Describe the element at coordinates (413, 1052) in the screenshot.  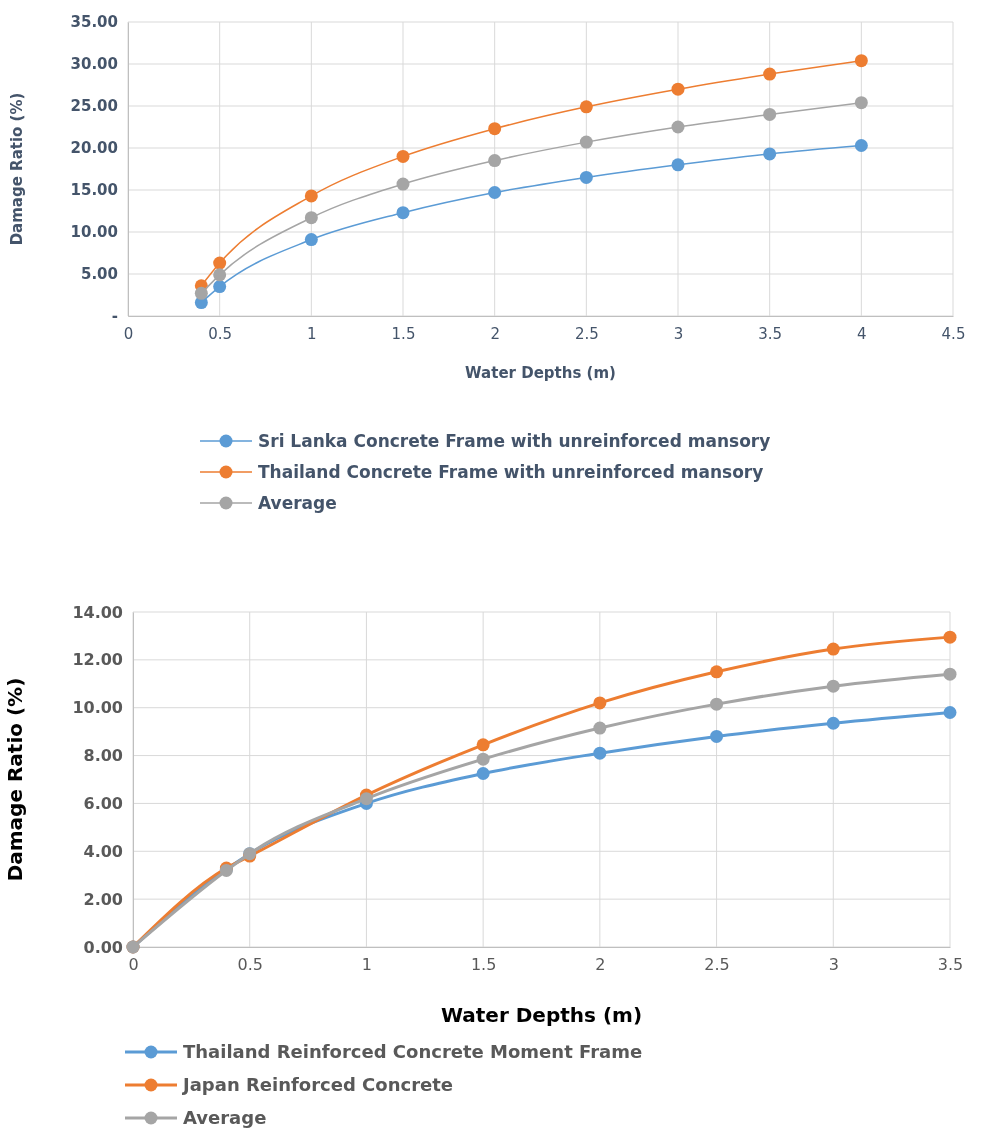
I see `legend-label: Thailand Reinforced Concrete Moment Frame` at that location.